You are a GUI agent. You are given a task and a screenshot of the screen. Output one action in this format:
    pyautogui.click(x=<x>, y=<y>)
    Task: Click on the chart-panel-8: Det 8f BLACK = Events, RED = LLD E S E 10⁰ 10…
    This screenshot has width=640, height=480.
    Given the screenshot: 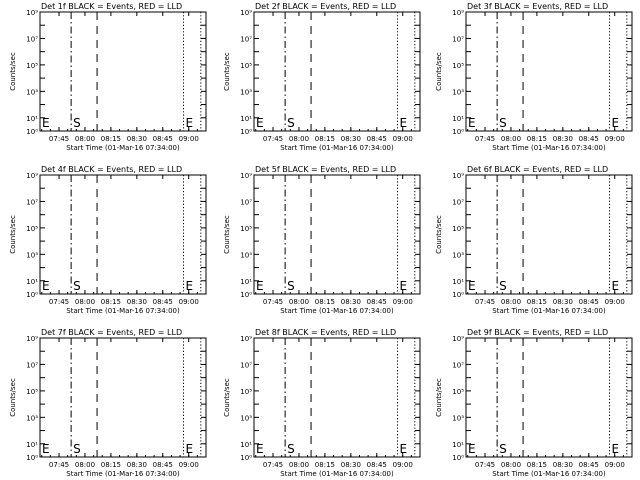 What is the action you would take?
    pyautogui.click(x=322, y=403)
    